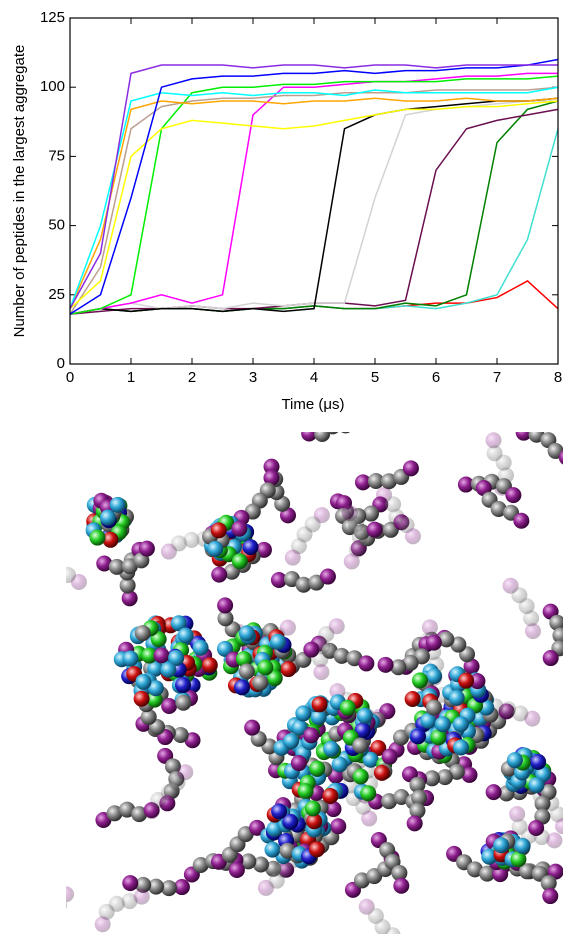  Describe the element at coordinates (52, 86) in the screenshot. I see `y-tick-label: 100` at that location.